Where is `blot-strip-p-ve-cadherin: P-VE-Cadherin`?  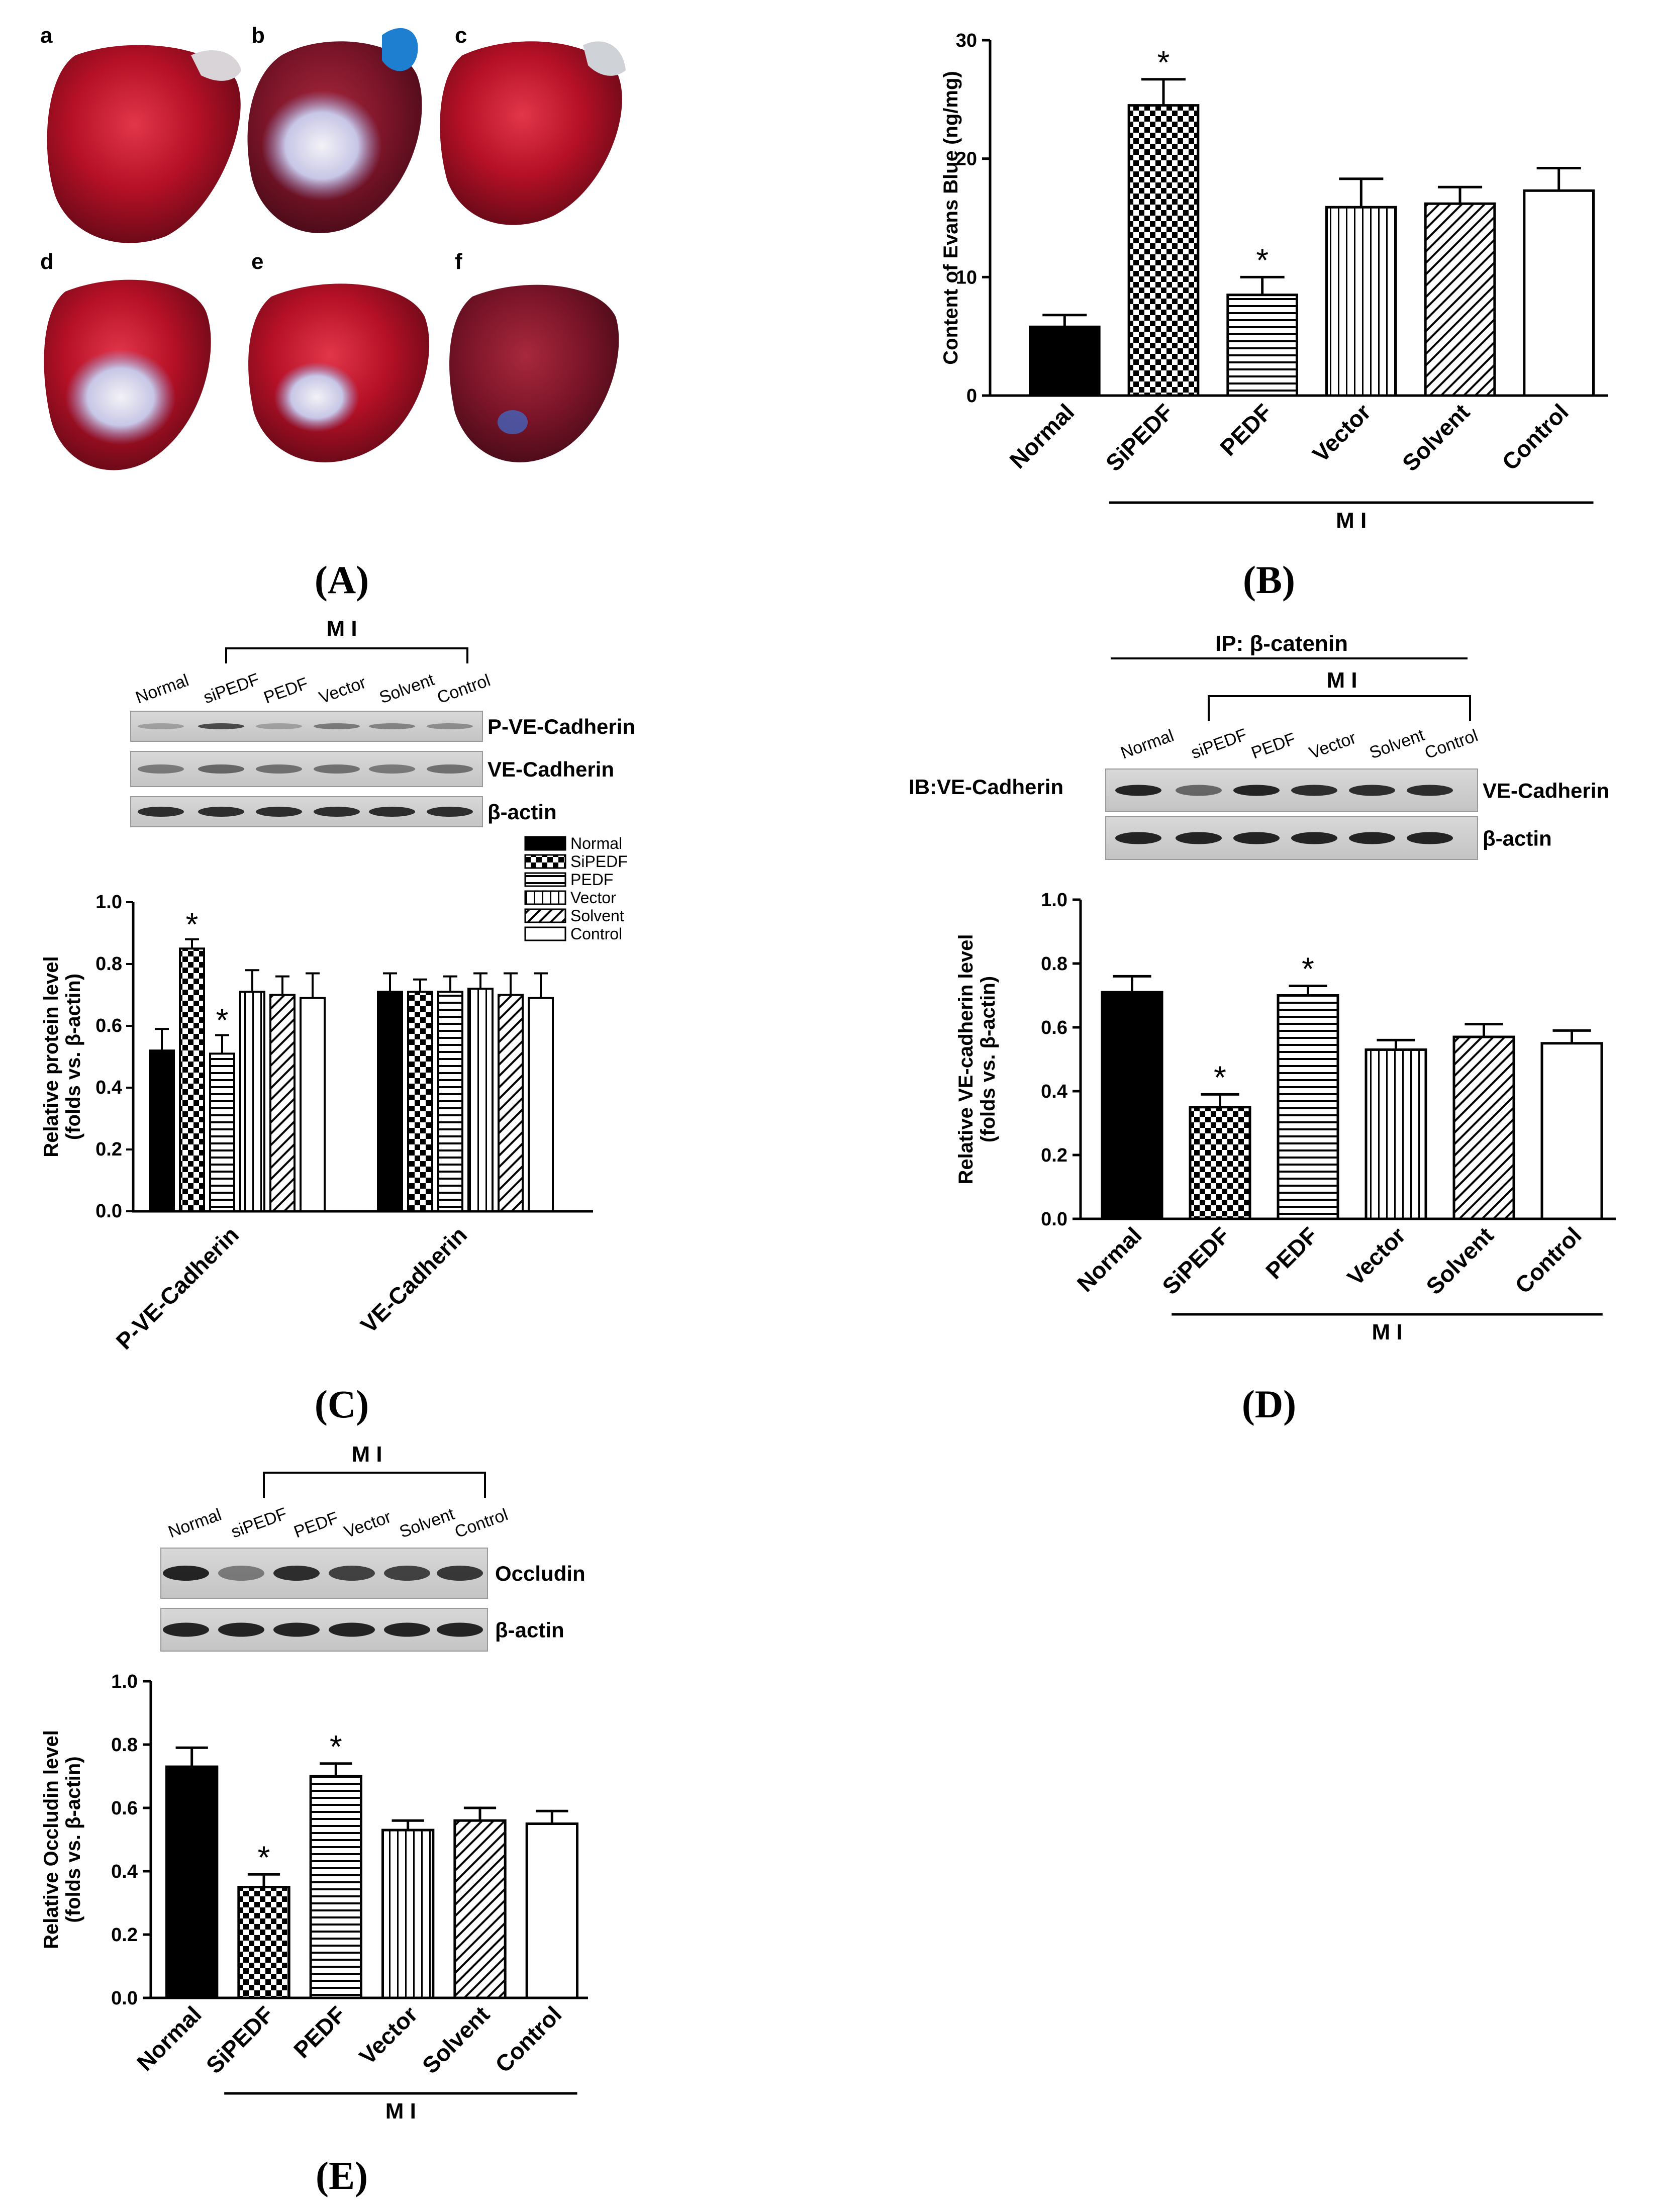
blot-strip-p-ve-cadherin: P-VE-Cadherin is located at coordinates (382, 727).